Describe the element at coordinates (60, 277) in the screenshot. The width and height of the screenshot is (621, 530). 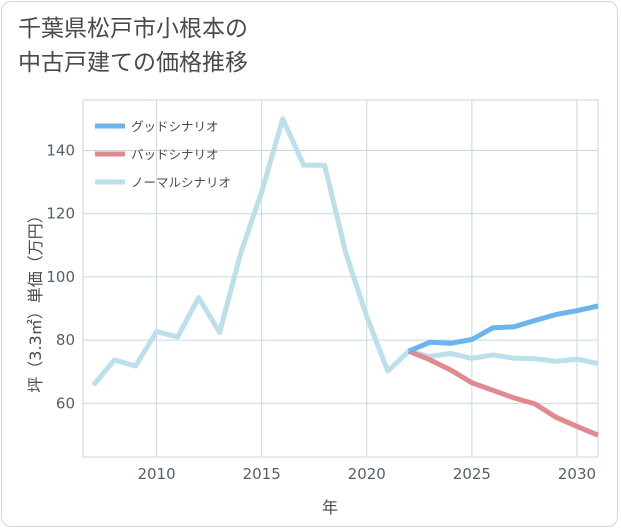
I see `y-tick-label: 100` at that location.